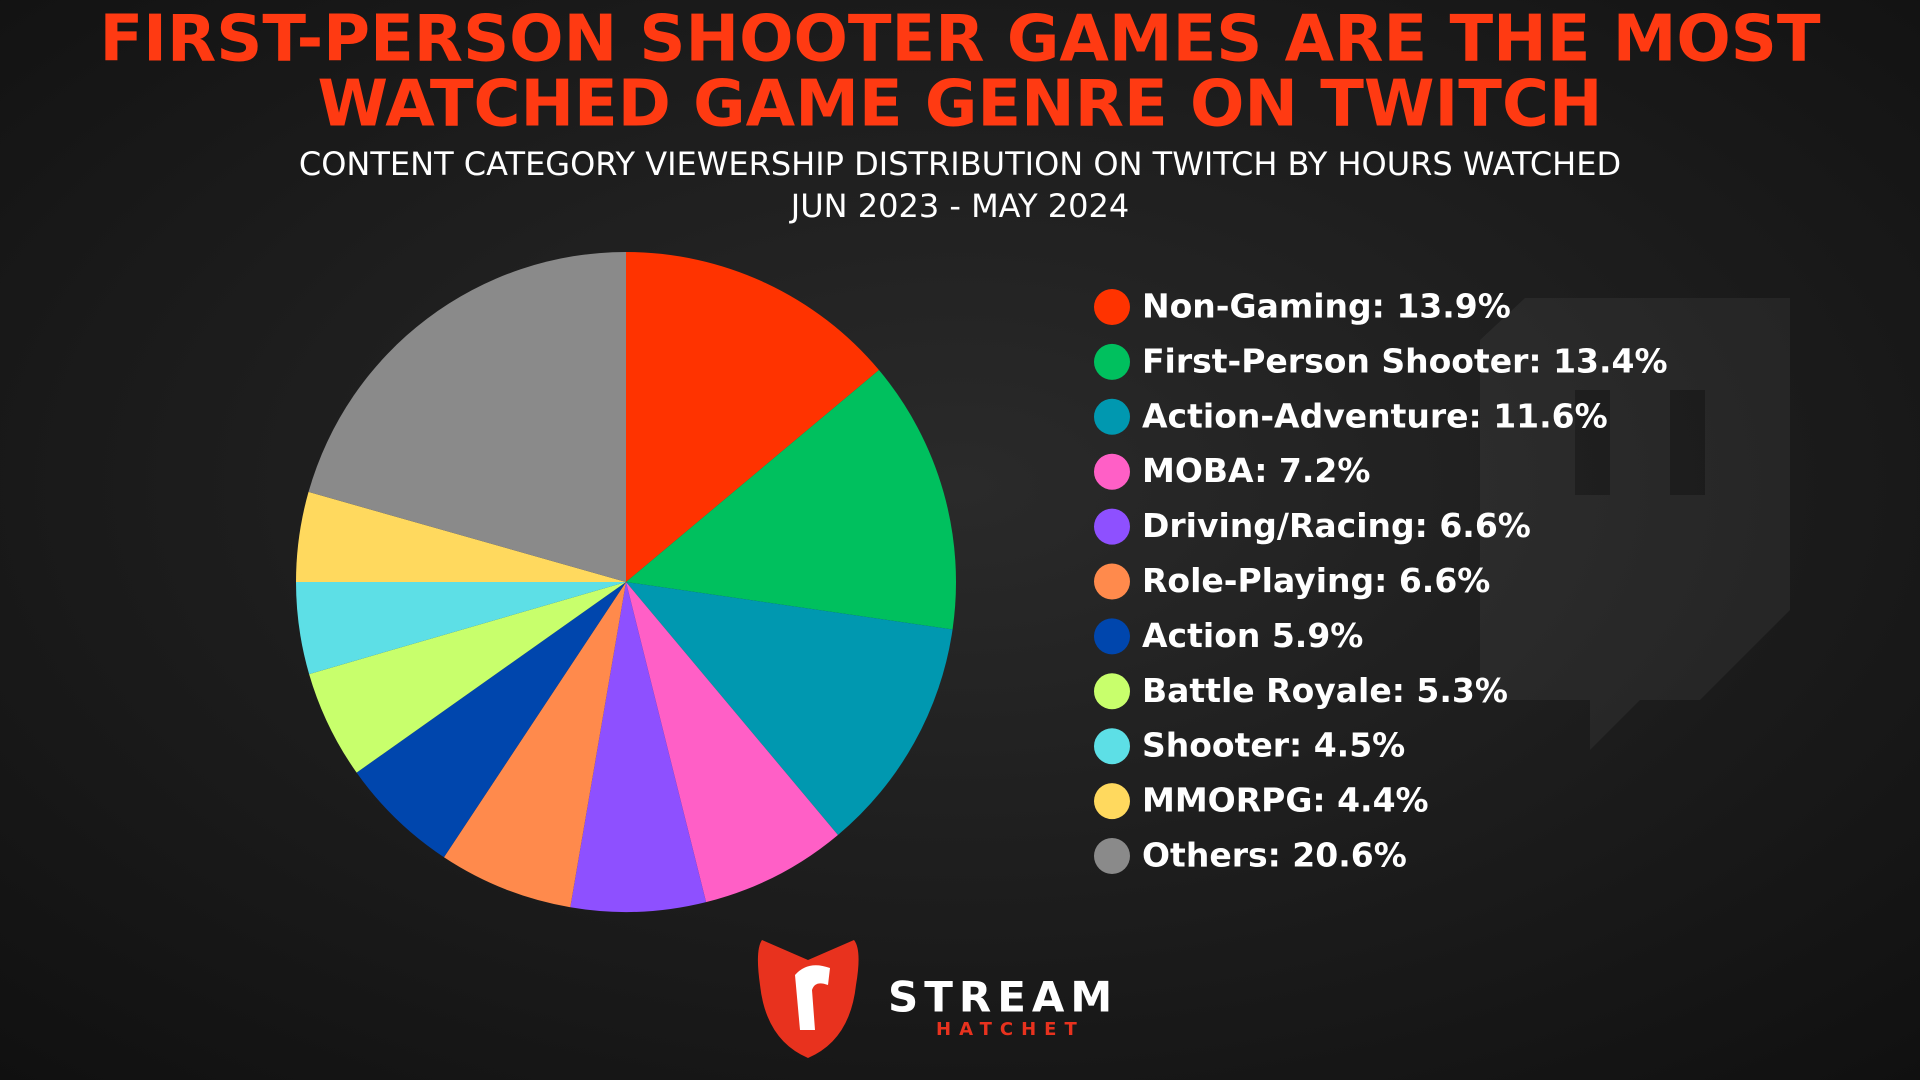 The image size is (1920, 1080). What do you see at coordinates (1405, 360) in the screenshot?
I see `legend-label: First-Person Shooter: 13.4%` at bounding box center [1405, 360].